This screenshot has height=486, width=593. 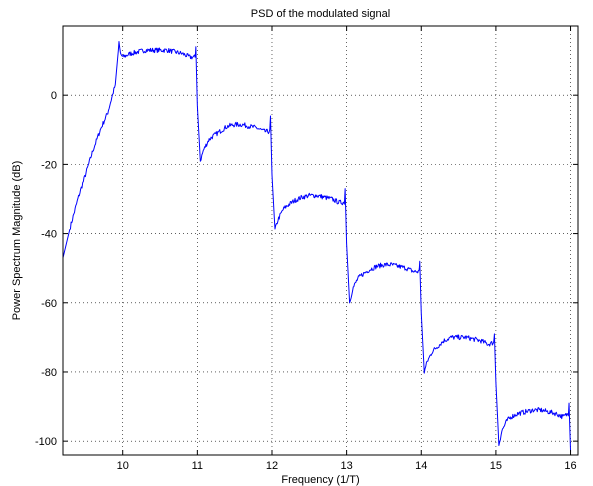 What do you see at coordinates (17, 241) in the screenshot?
I see `y-axis-label: Power Spectrum Magnitude (dB)` at bounding box center [17, 241].